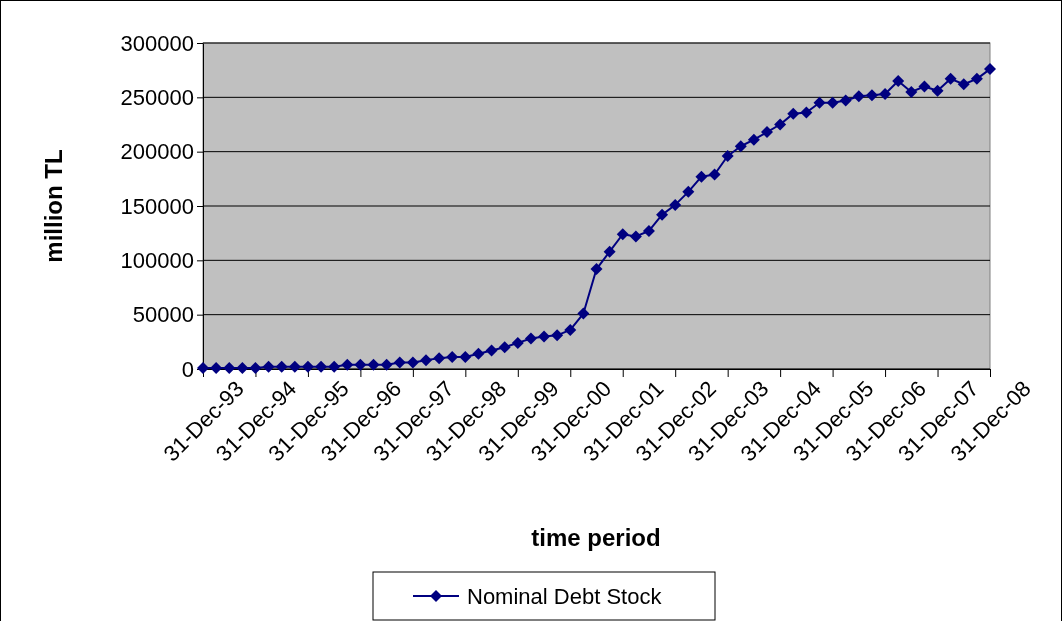 Image resolution: width=1062 pixels, height=621 pixels. I want to click on y-tick-label: 150000, so click(157, 206).